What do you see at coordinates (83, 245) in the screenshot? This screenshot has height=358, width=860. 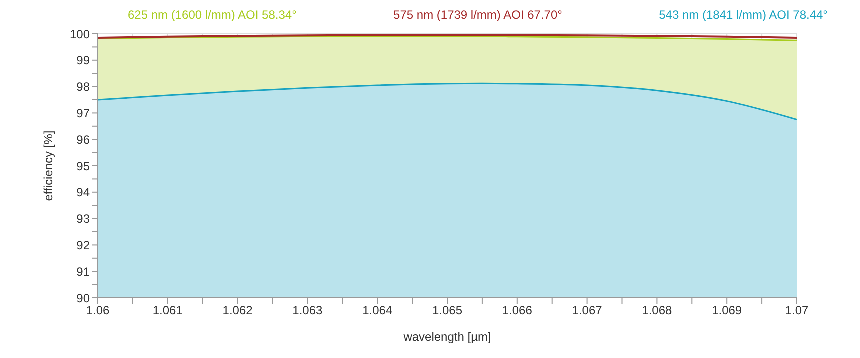 I see `y-tick-label: 92` at bounding box center [83, 245].